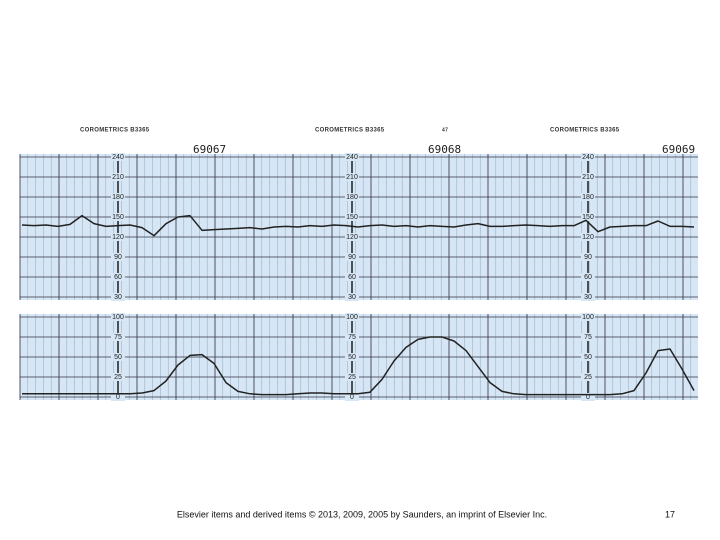 The width and height of the screenshot is (720, 540). I want to click on page-number: 69068, so click(444, 149).